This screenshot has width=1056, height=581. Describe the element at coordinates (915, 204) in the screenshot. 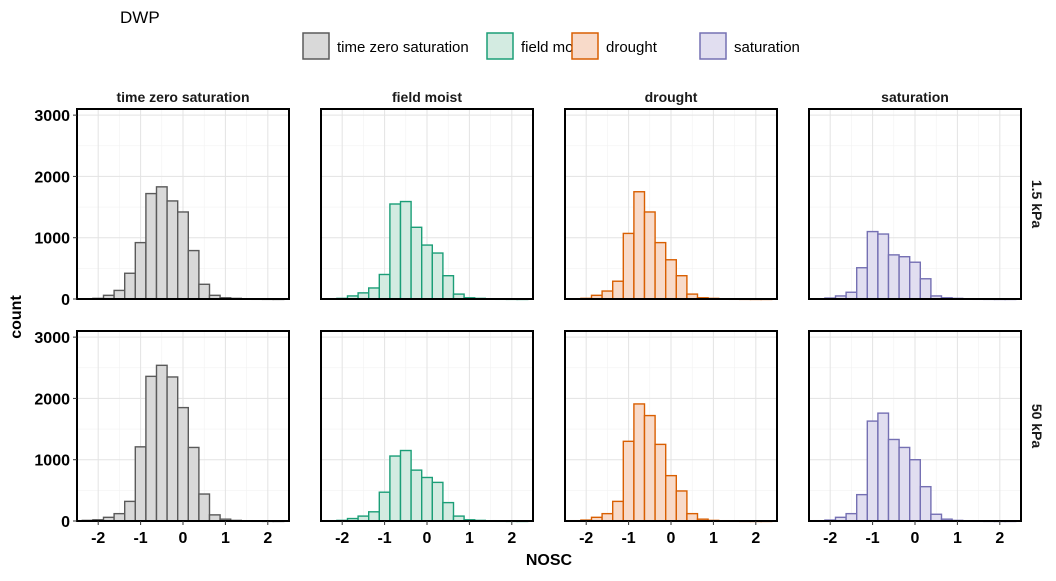

I see `panel-1-5-kpa-saturation` at that location.